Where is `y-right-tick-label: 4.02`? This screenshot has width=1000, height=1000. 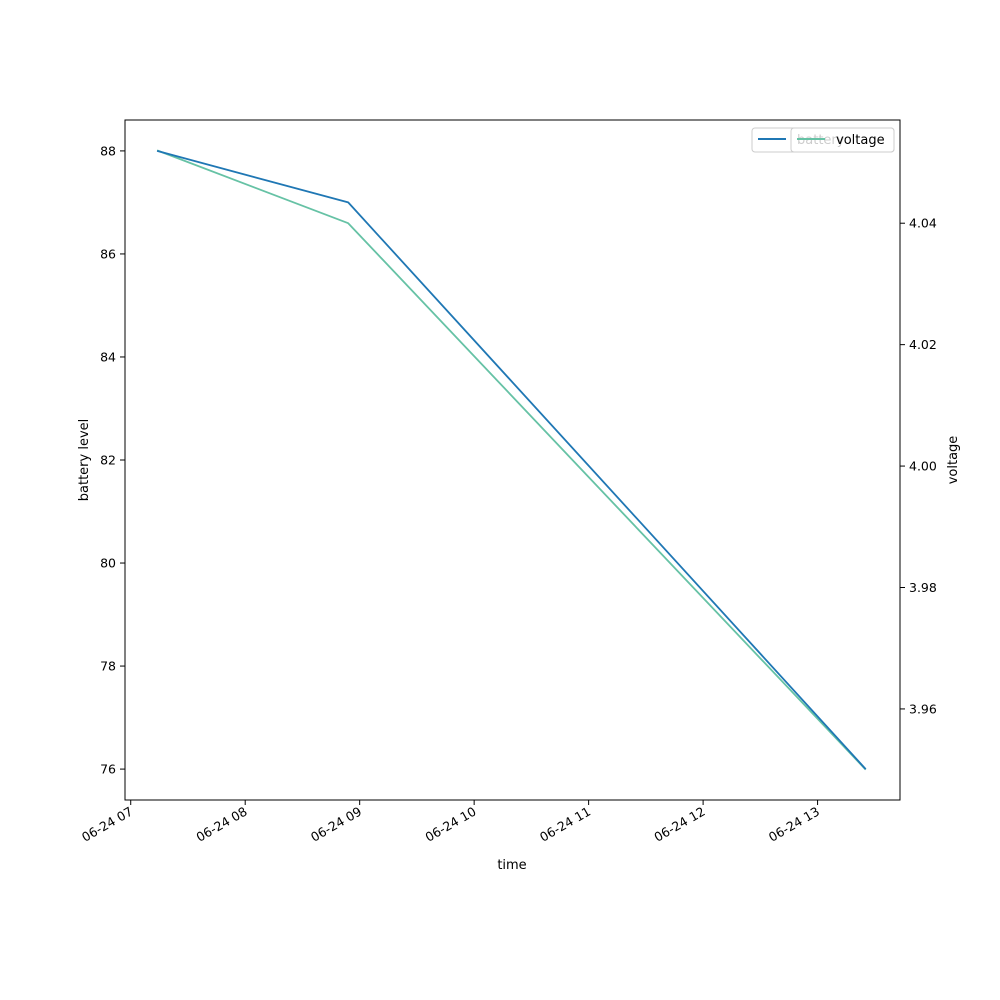 y-right-tick-label: 4.02 is located at coordinates (923, 344).